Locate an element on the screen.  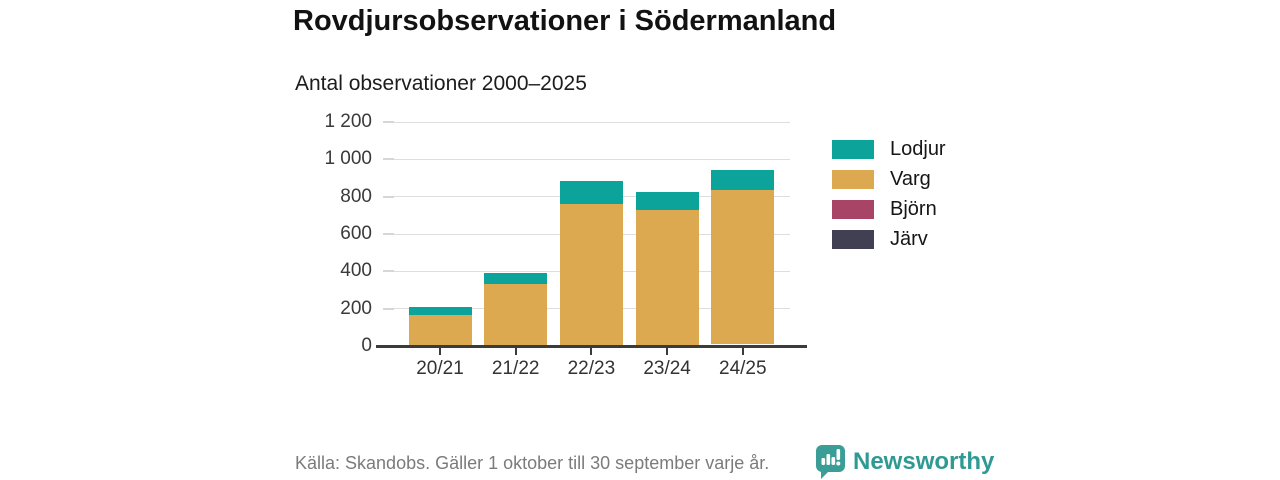
x-axis-label: 20/21 is located at coordinates (440, 368).